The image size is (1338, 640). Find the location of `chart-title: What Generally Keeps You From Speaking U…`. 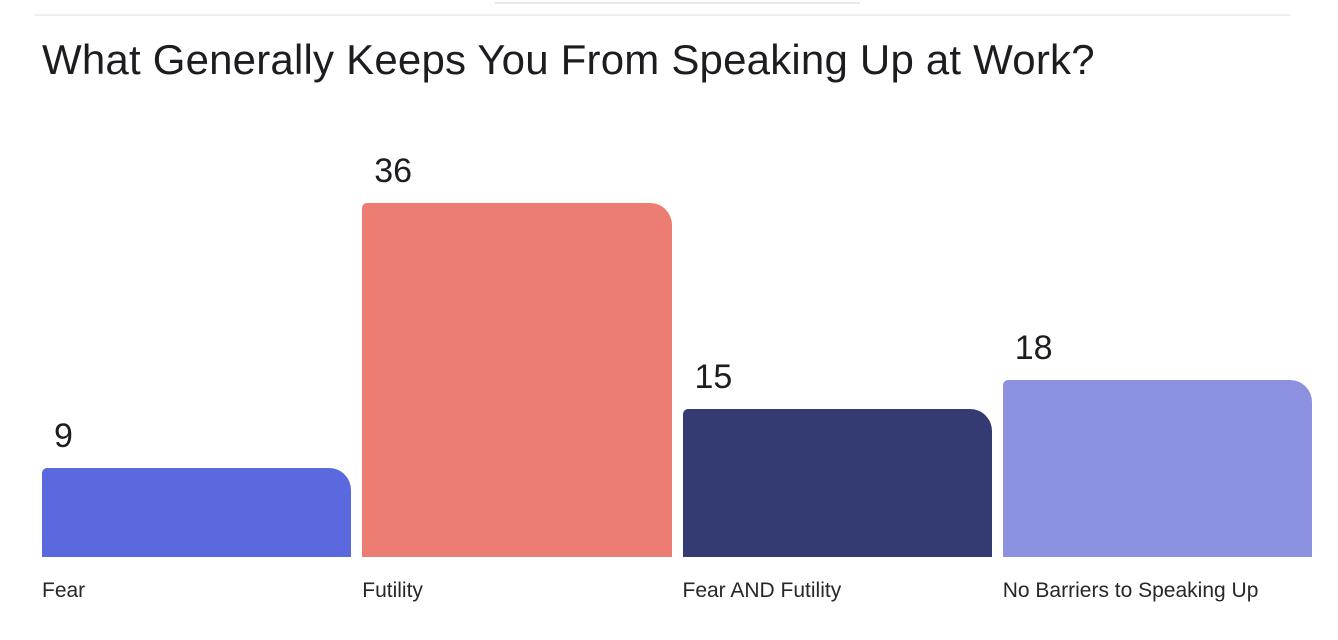

chart-title: What Generally Keeps You From Speaking U… is located at coordinates (568, 59).